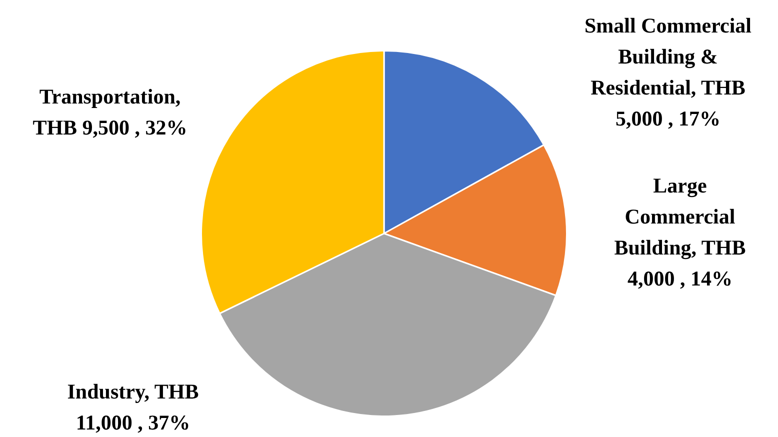 This screenshot has height=437, width=778. I want to click on slice-label: Transportation, THB 9,500 , 32%, so click(110, 112).